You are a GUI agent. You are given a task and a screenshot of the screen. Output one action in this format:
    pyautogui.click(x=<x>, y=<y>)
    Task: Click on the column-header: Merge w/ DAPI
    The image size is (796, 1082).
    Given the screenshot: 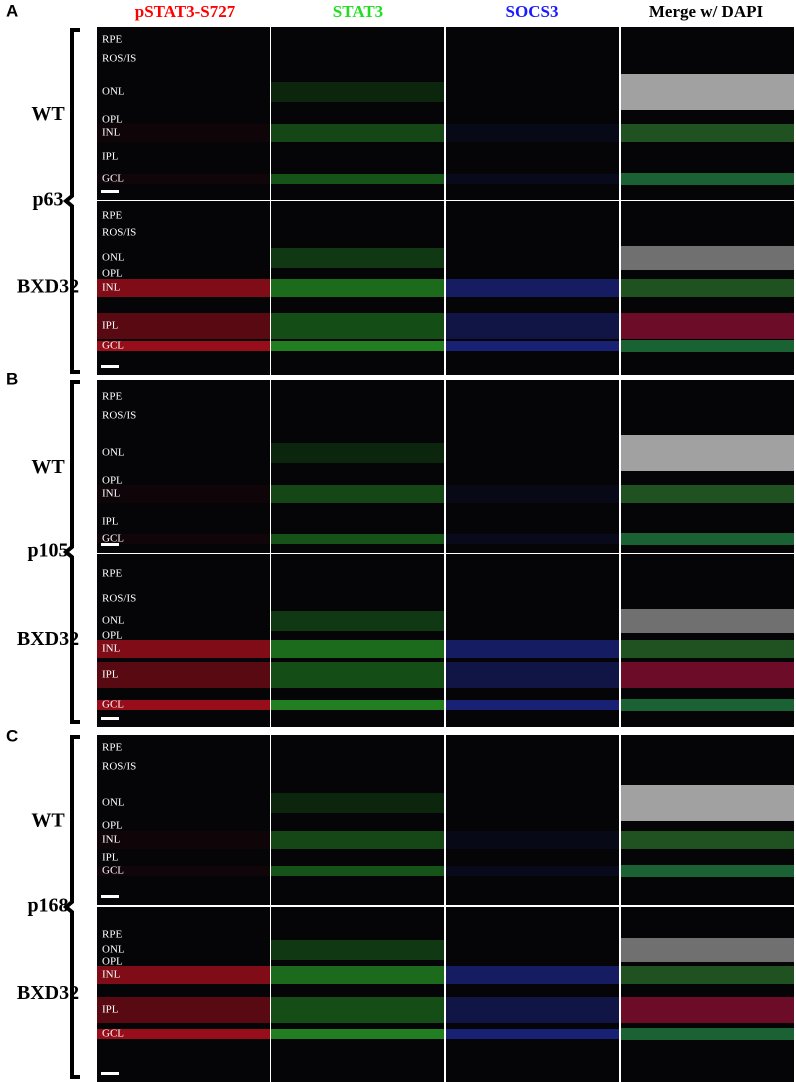 What is the action you would take?
    pyautogui.click(x=706, y=11)
    